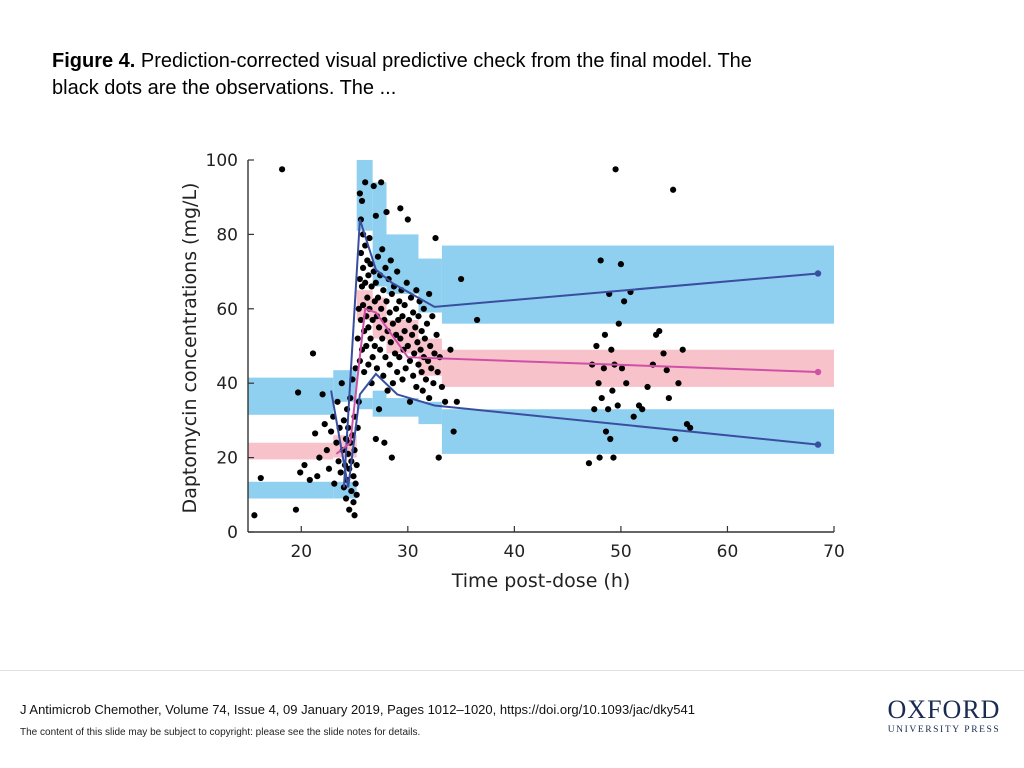 This screenshot has width=1024, height=768. What do you see at coordinates (408, 552) in the screenshot?
I see `x-tick-label: 30` at bounding box center [408, 552].